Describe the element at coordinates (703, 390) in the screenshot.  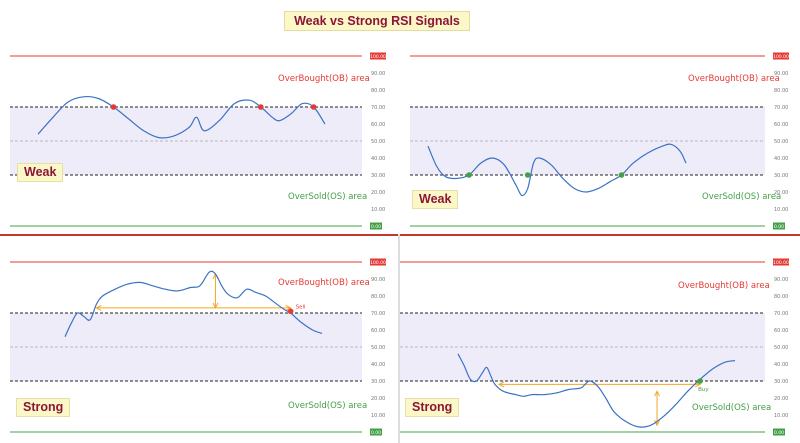
I see `buy-signal-label: Buy` at that location.